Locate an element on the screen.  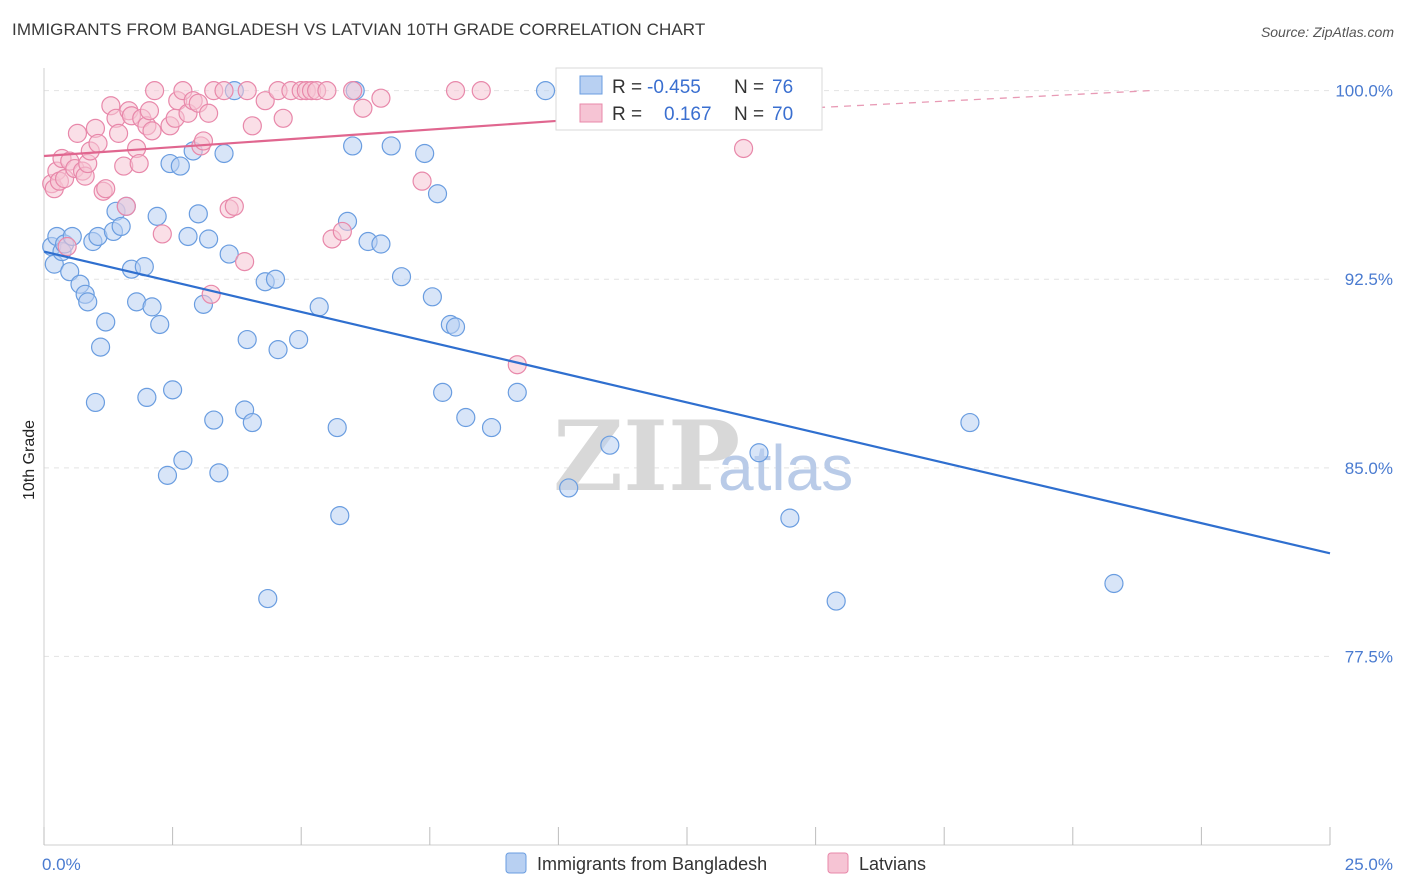
series-legend: Immigrants from Bangladesh Latvians is located at coordinates (715, 863).